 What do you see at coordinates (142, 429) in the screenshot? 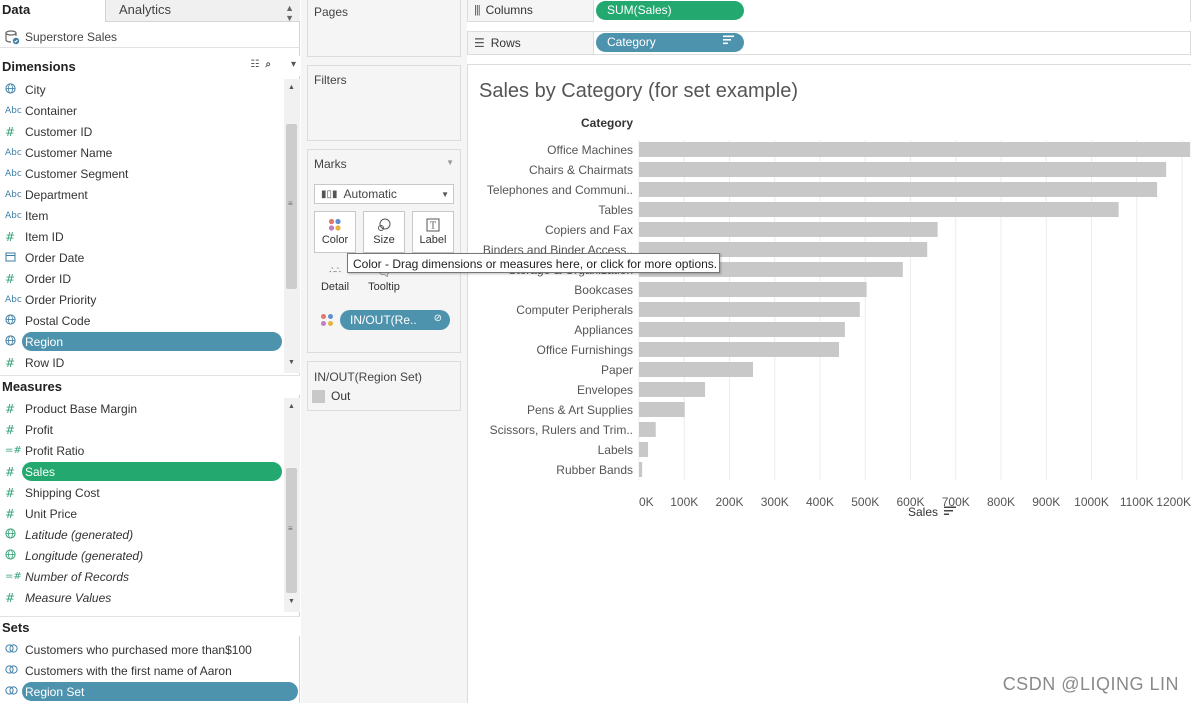
I see `measures-field: # Profit` at bounding box center [142, 429].